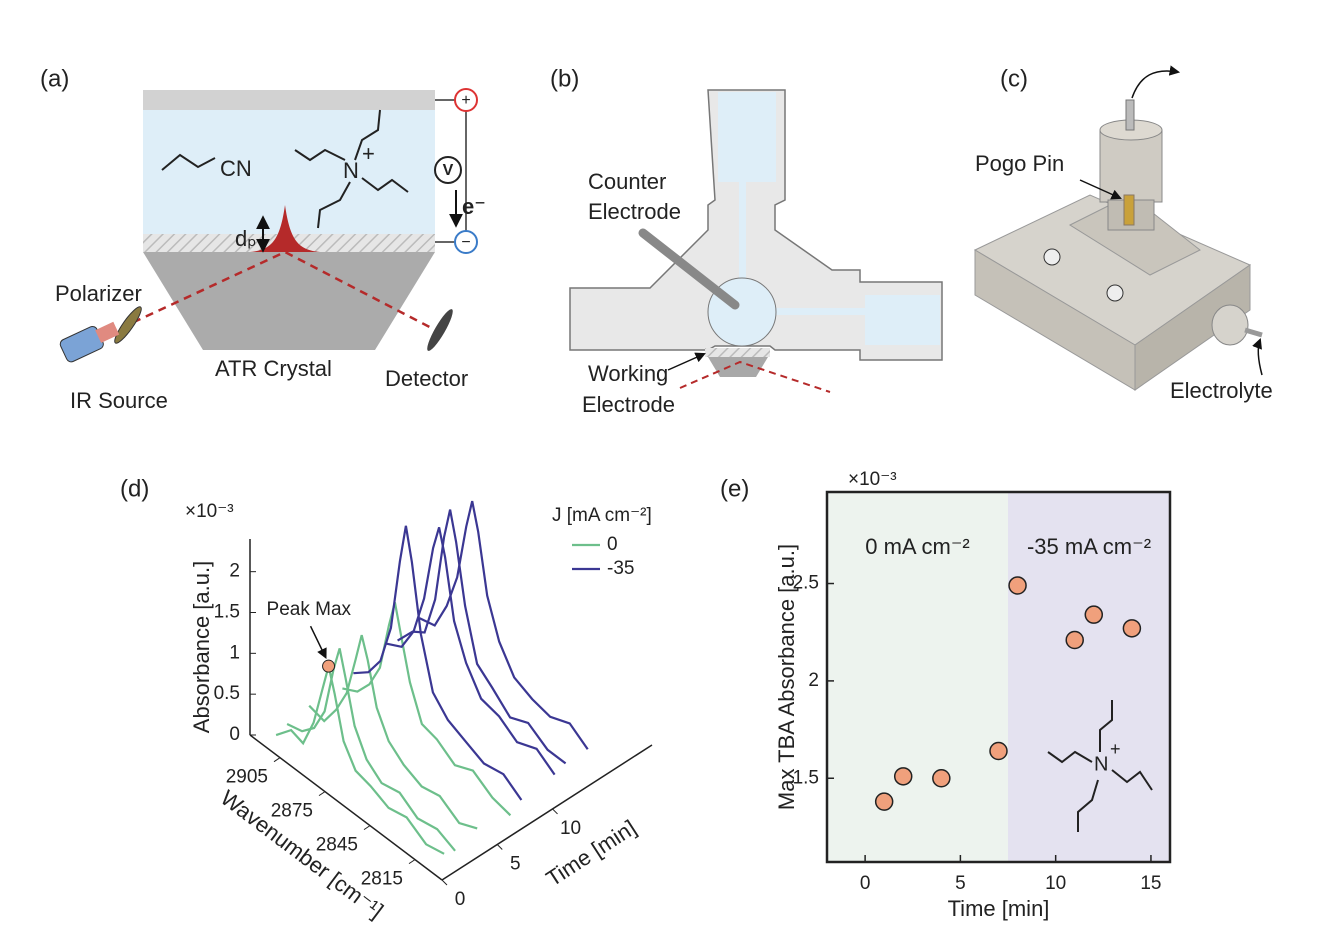  What do you see at coordinates (1130, 115) in the screenshot?
I see `wire` at bounding box center [1130, 115].